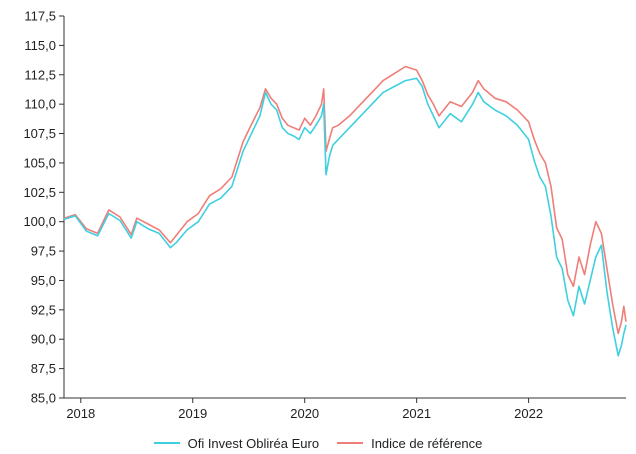 Image resolution: width=636 pixels, height=454 pixels. What do you see at coordinates (528, 413) in the screenshot?
I see `x-tick-label: 2022` at bounding box center [528, 413].